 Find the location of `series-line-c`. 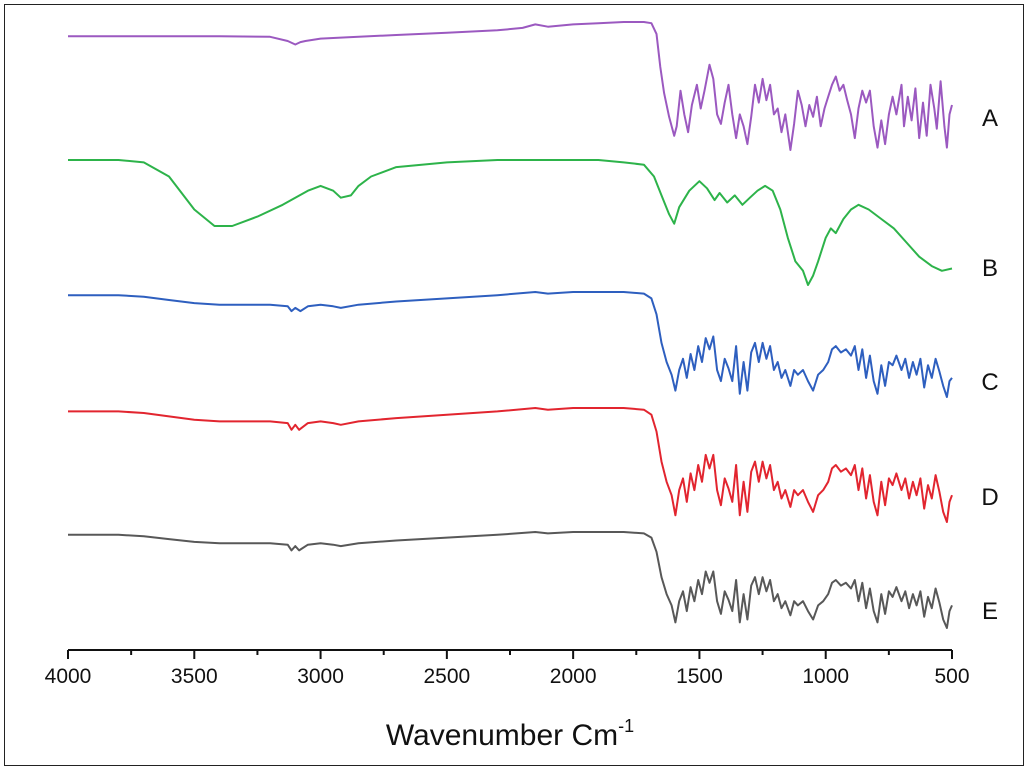

series-line-c is located at coordinates (510, 344).